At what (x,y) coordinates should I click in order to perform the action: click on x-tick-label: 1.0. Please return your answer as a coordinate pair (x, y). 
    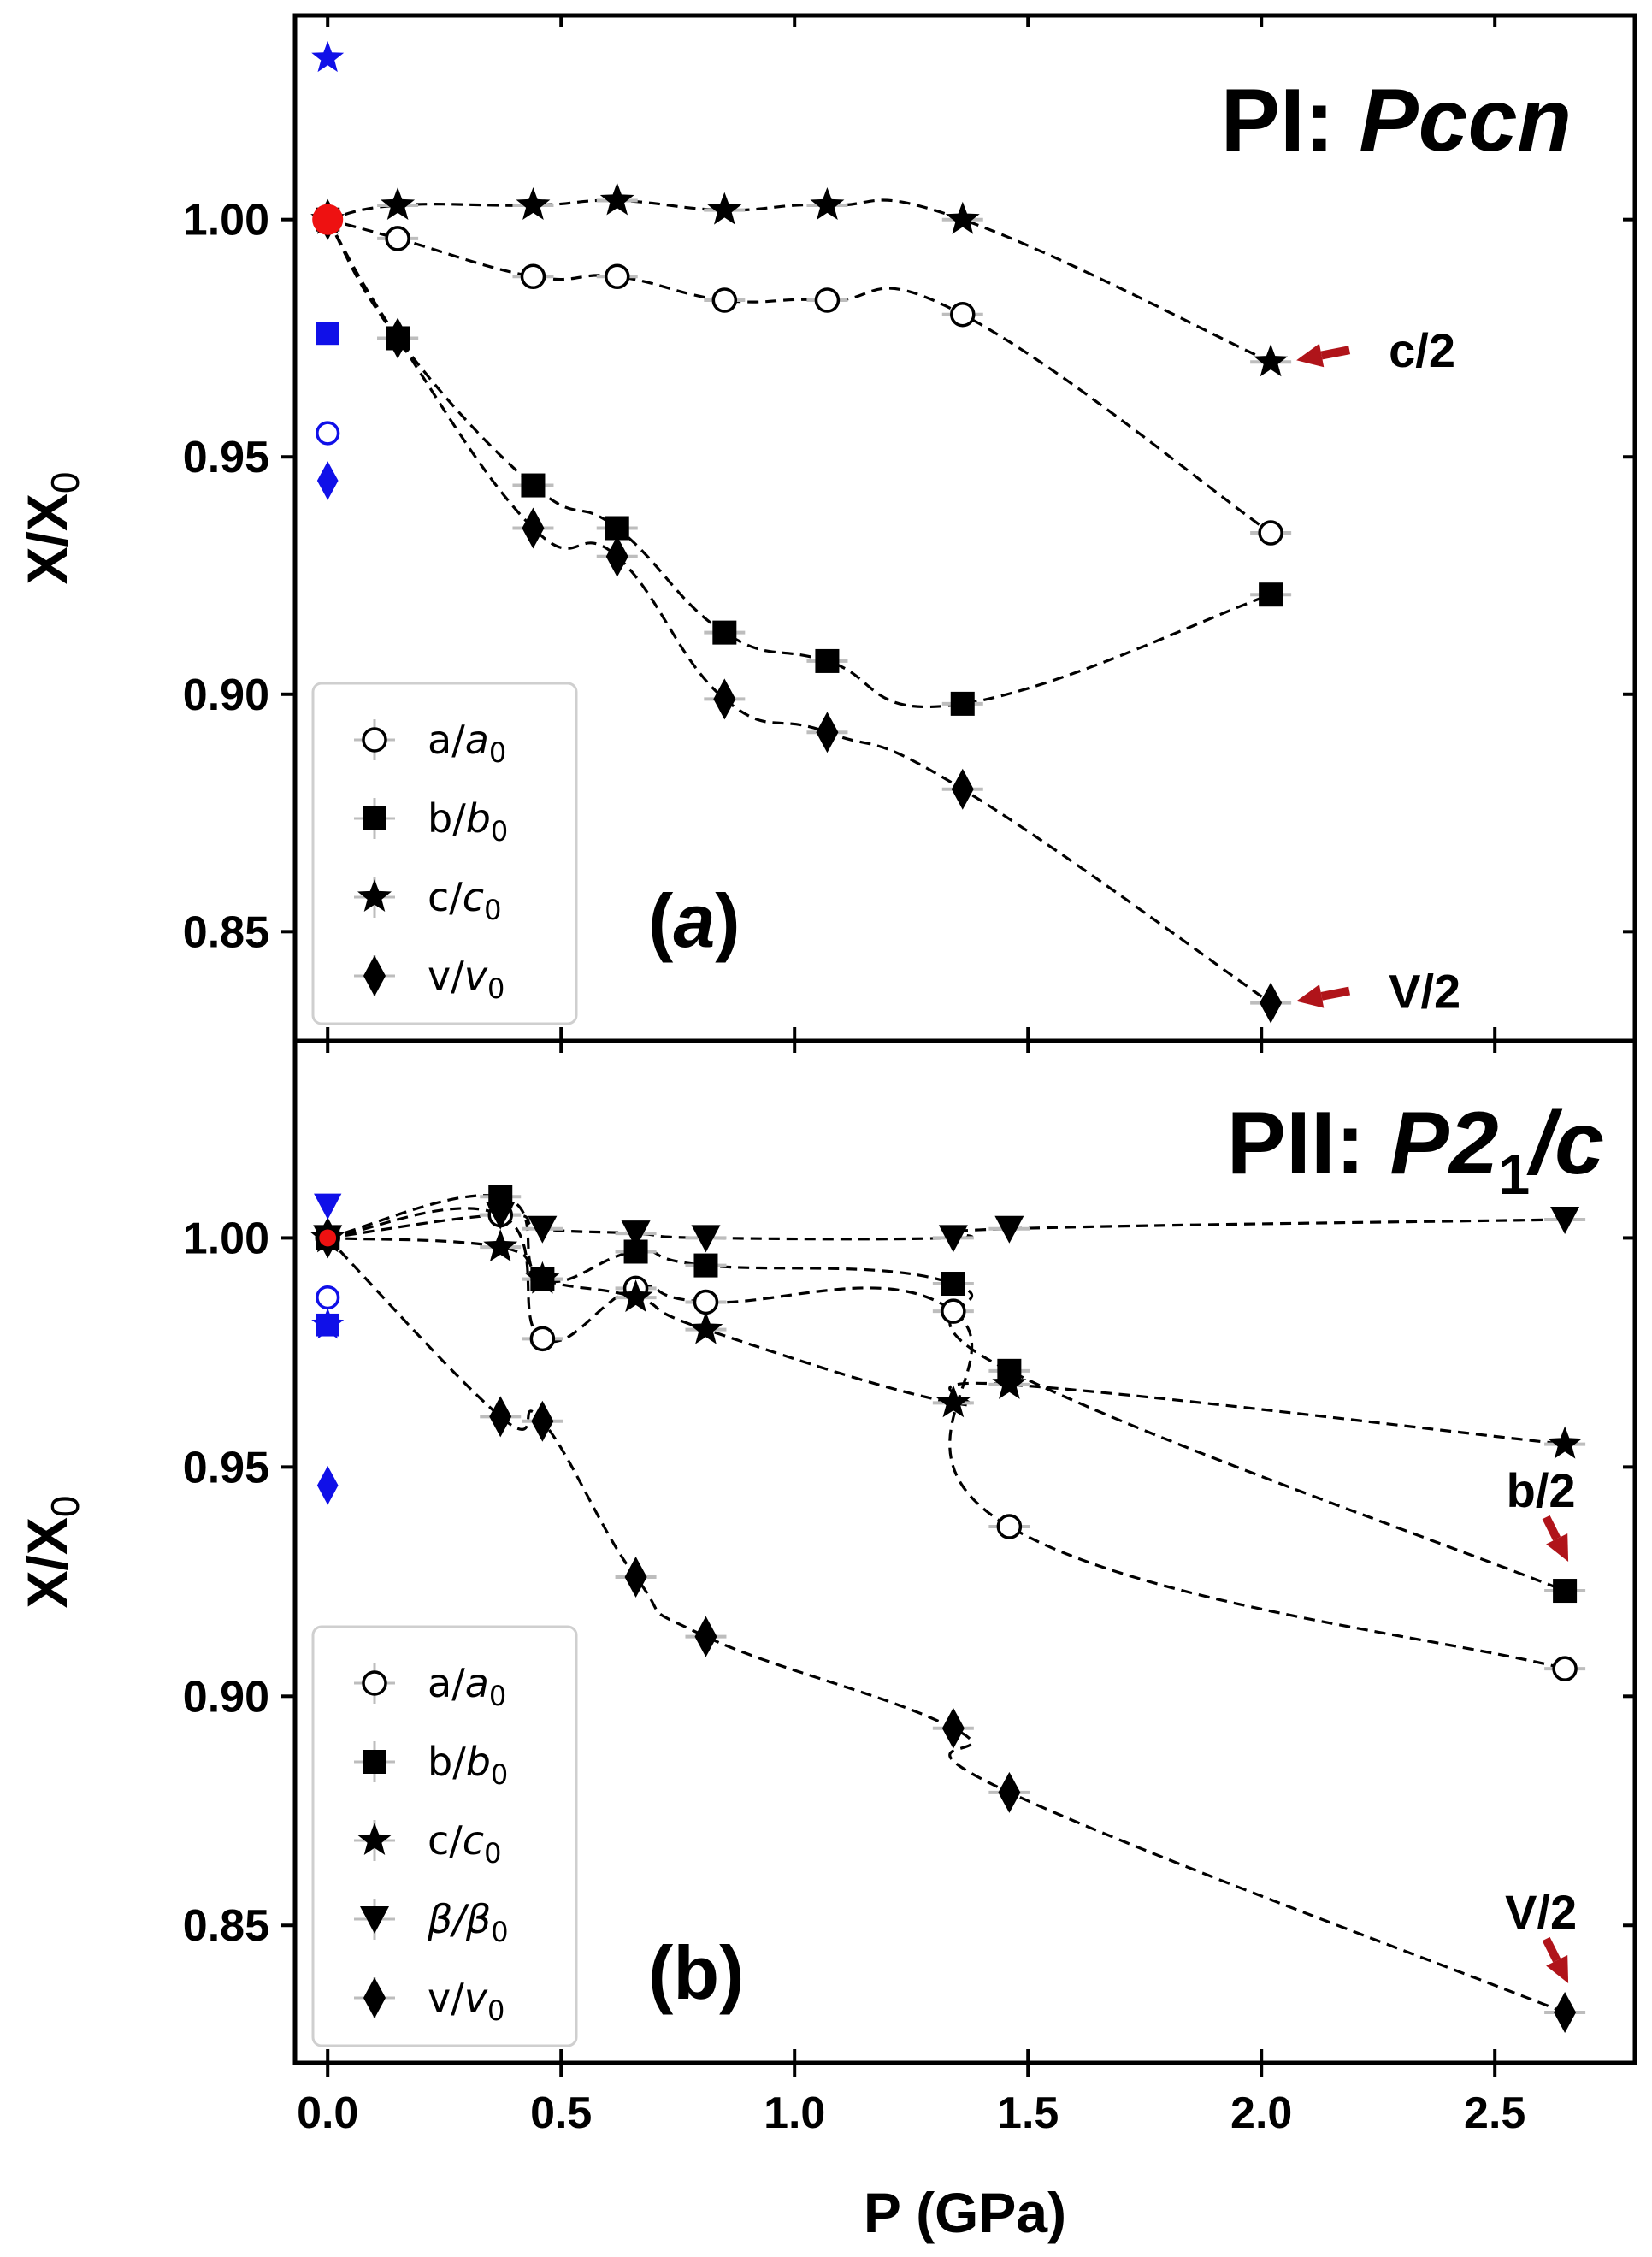
    Looking at the image, I should click on (794, 2113).